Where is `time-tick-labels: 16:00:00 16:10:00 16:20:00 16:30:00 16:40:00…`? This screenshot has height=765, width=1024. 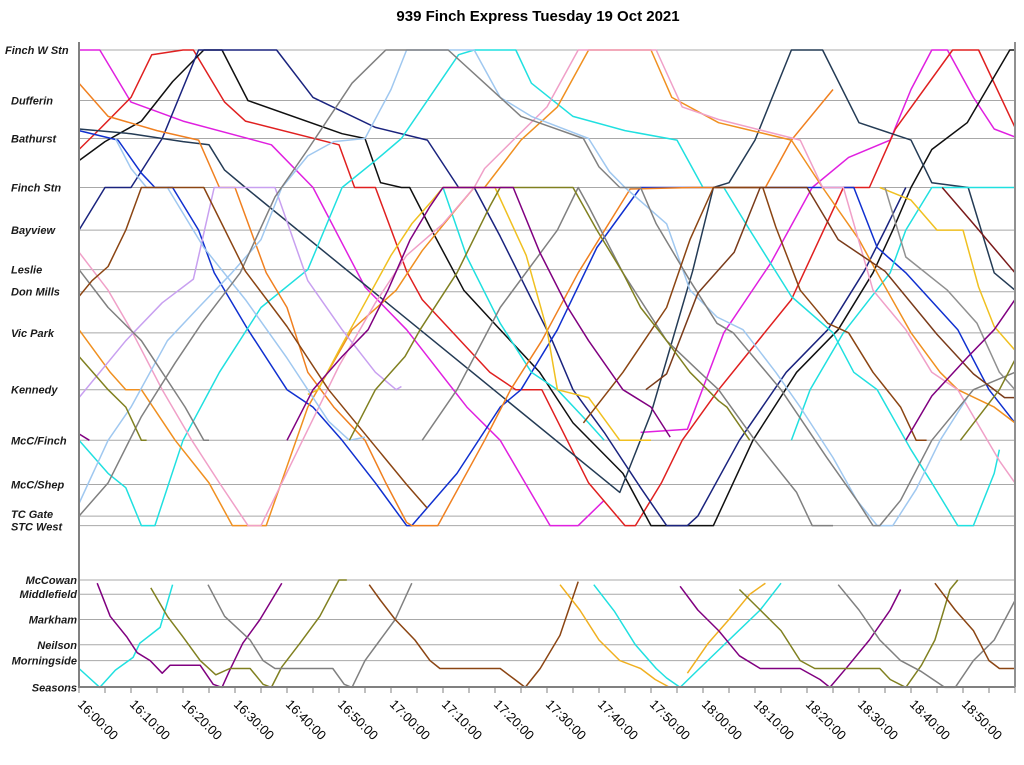 time-tick-labels: 16:00:00 16:10:00 16:20:00 16:30:00 16:40:00… is located at coordinates (540, 720).